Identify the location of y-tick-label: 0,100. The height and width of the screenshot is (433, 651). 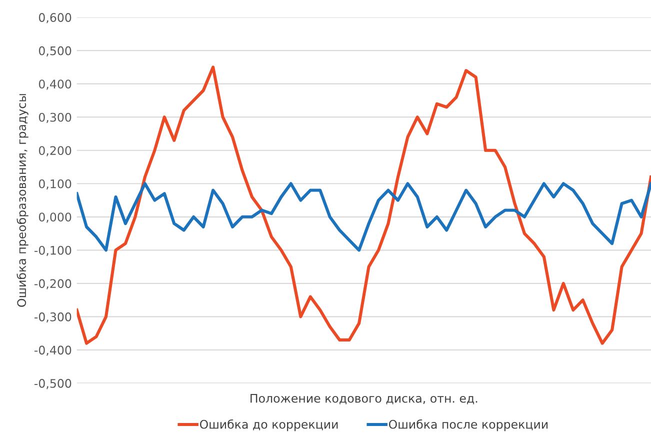
(55, 184).